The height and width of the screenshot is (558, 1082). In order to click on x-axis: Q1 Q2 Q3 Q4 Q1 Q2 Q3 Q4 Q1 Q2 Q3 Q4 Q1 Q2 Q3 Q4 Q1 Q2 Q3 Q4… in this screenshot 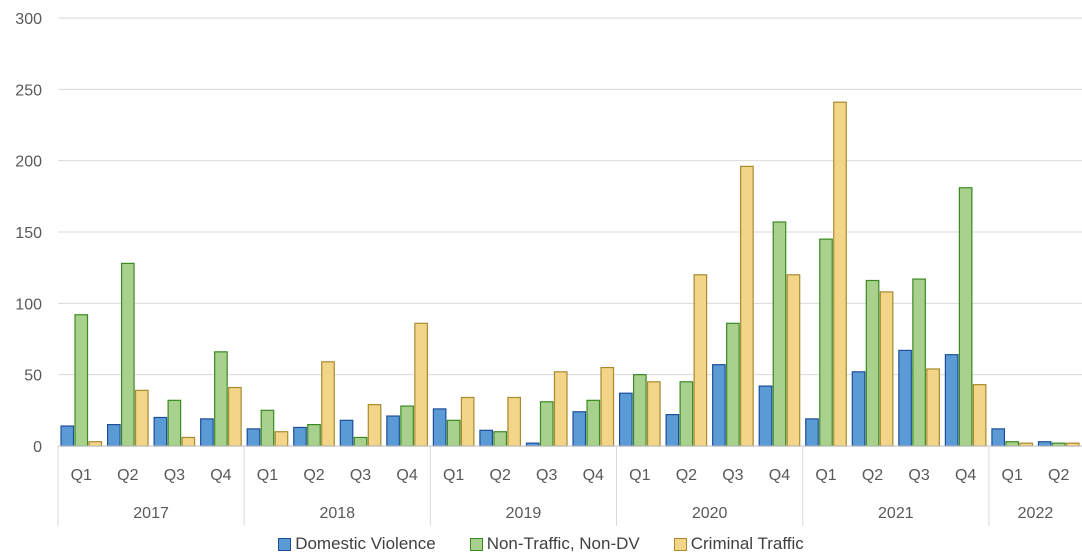, I will do `click(569, 485)`.